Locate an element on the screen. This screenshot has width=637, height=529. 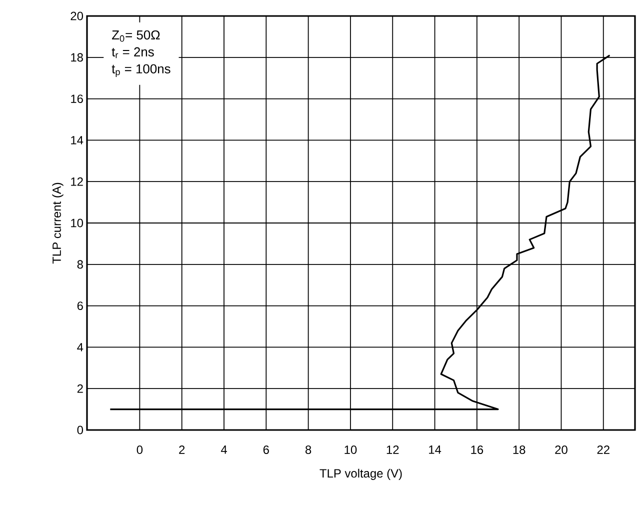
y-tick-label: 0 is located at coordinates (80, 430).